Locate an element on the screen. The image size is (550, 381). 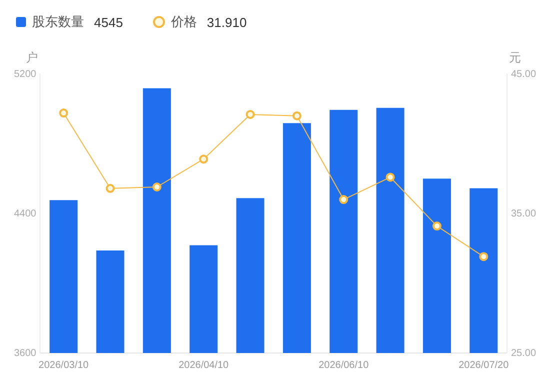
y2-tick-label: 25.00 is located at coordinates (523, 353).